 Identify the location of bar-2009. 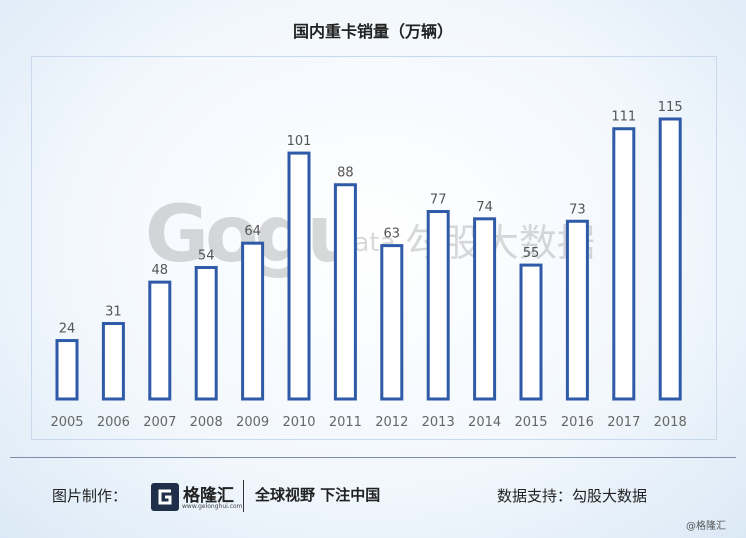
(253, 321).